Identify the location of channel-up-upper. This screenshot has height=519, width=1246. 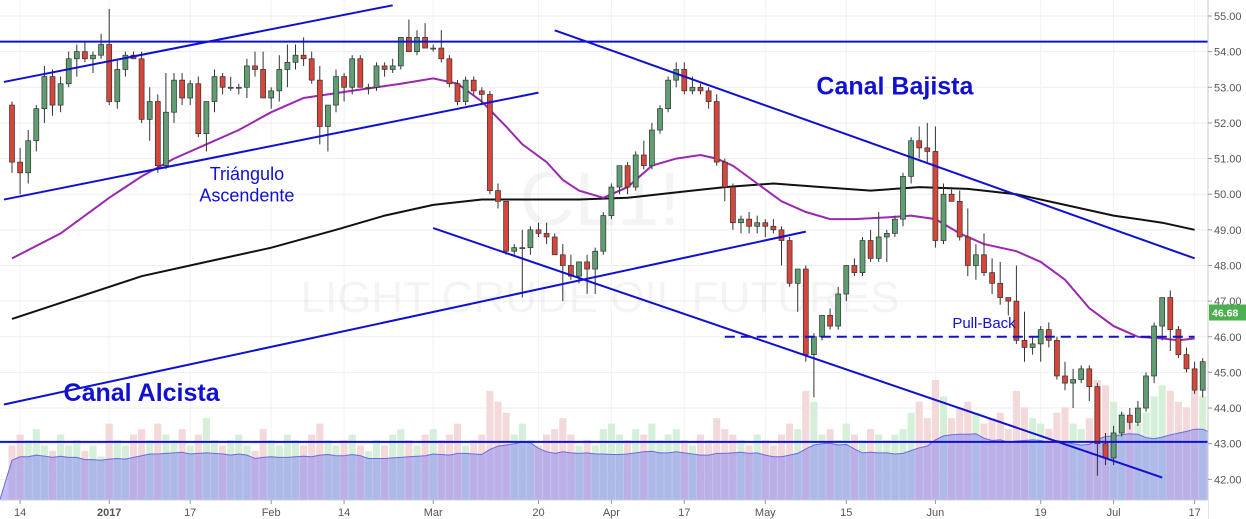
(198, 43).